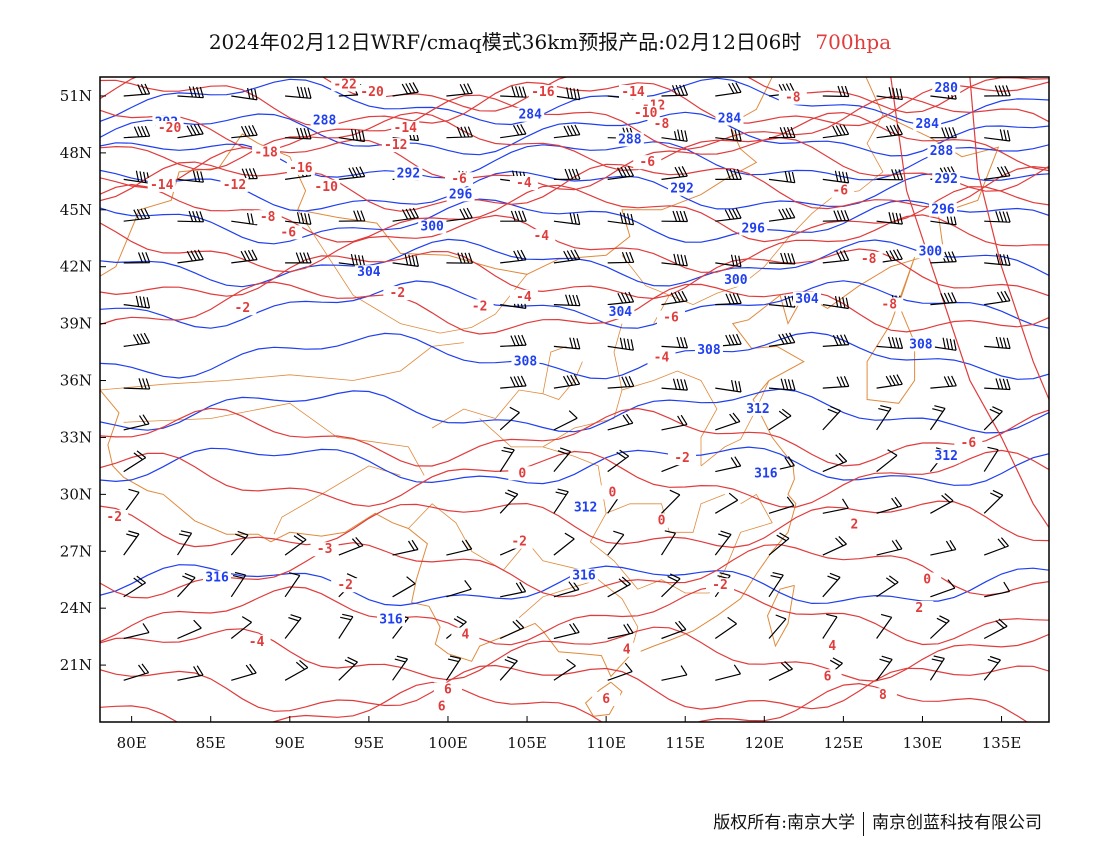  Describe the element at coordinates (76, 494) in the screenshot. I see `y-tick-label: 30N` at that location.